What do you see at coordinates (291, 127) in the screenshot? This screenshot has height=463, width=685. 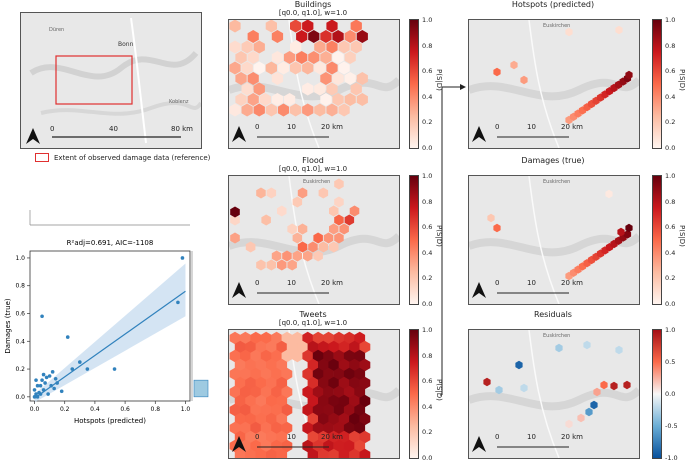 I see `map-scale-label: 10` at bounding box center [291, 127].